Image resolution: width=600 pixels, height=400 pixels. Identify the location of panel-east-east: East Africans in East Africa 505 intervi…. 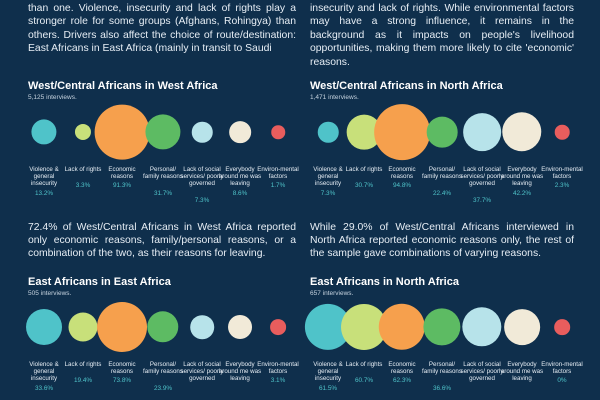
(162, 286).